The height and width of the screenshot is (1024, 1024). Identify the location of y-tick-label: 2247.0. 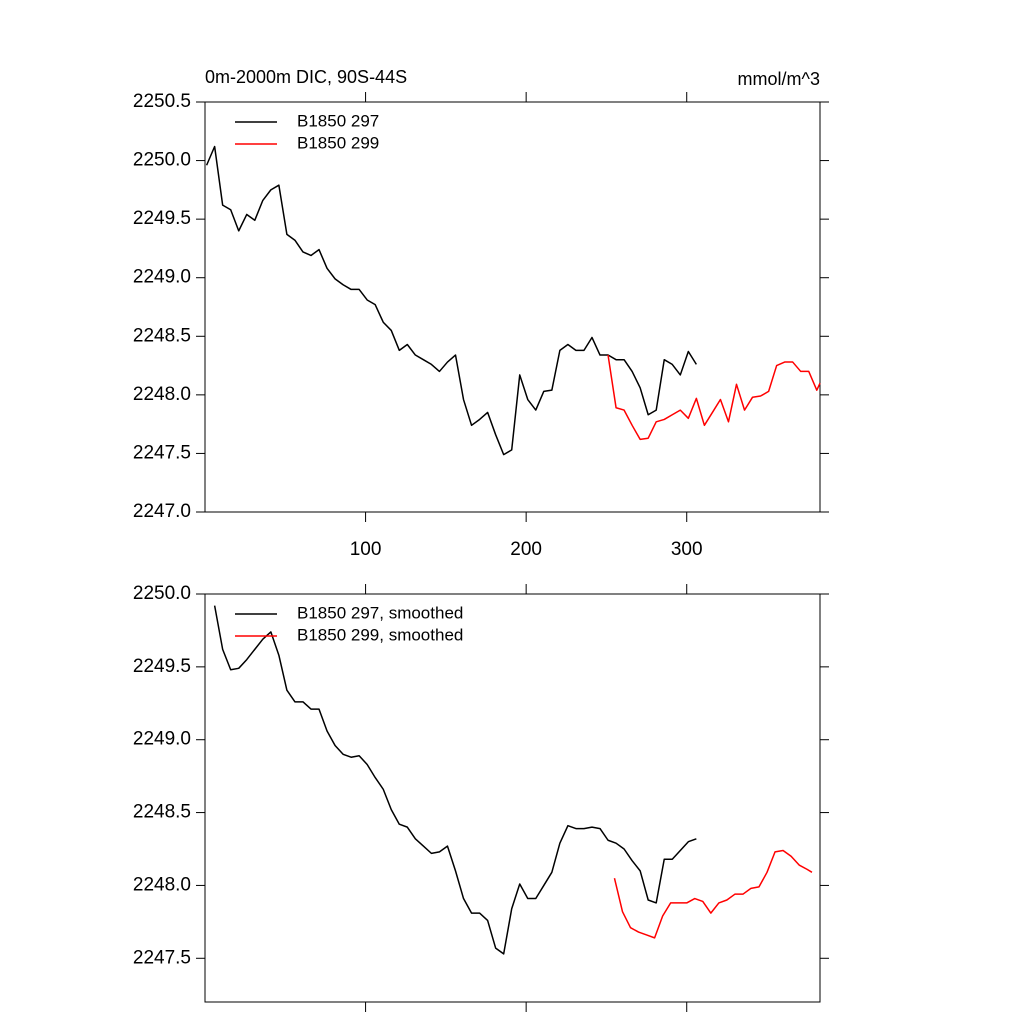
(162, 511).